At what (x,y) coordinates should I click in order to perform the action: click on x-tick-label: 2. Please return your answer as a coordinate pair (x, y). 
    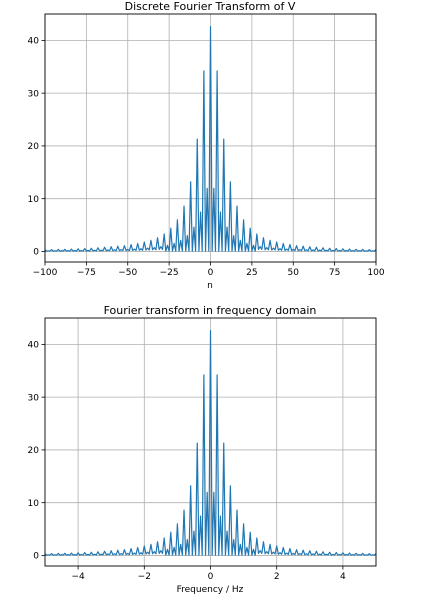
    Looking at the image, I should click on (277, 577).